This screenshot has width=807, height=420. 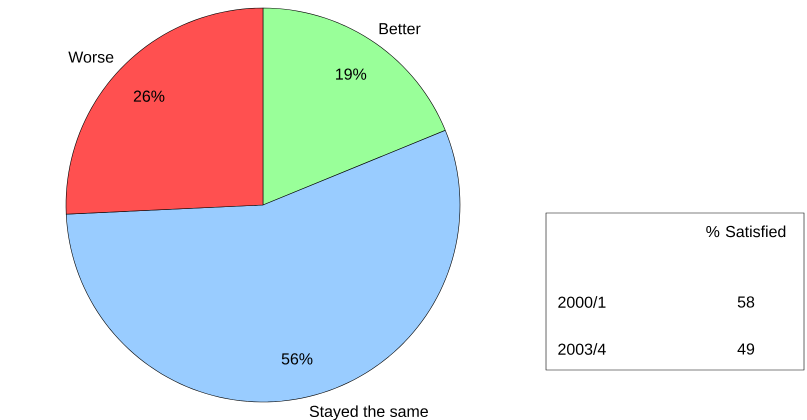 I want to click on data-label: 56%, so click(x=297, y=359).